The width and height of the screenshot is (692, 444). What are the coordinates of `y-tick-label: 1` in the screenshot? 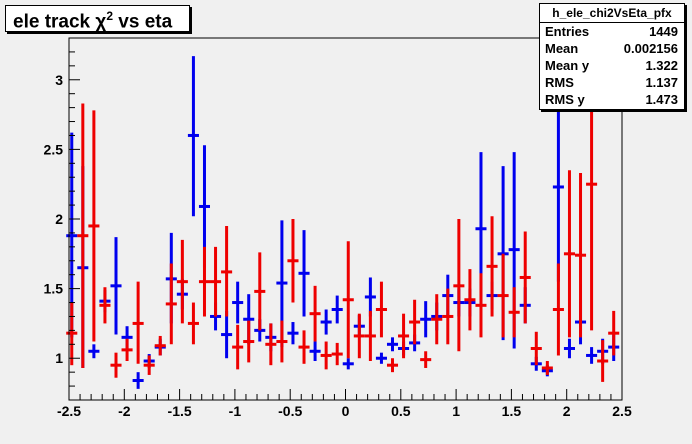 It's located at (59, 358).